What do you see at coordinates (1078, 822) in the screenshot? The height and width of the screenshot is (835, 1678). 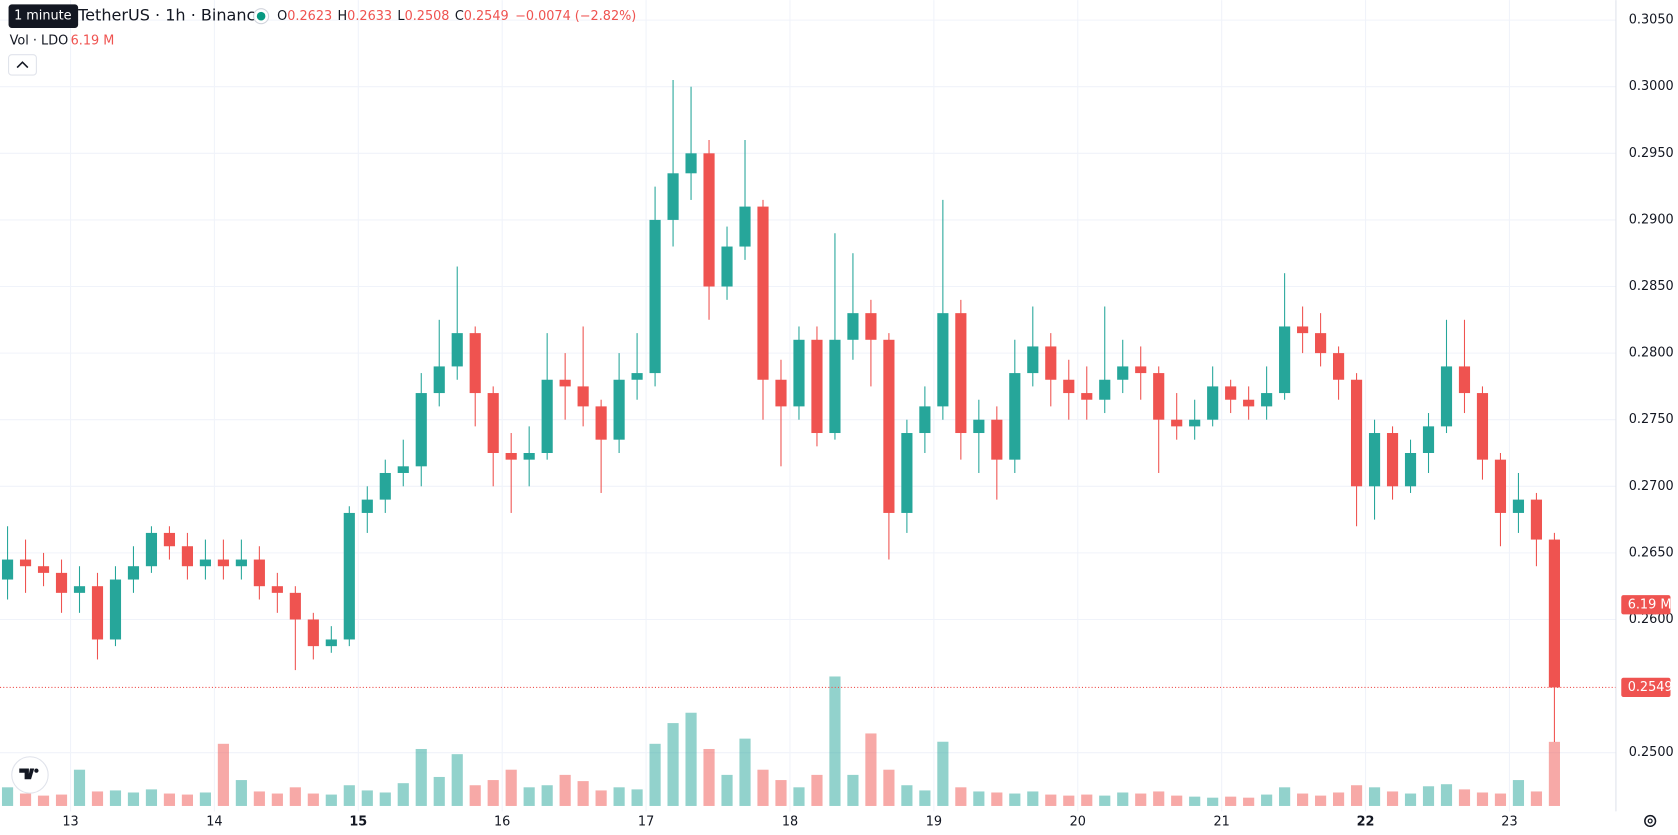 I see `x-tick-label: 20` at bounding box center [1078, 822].